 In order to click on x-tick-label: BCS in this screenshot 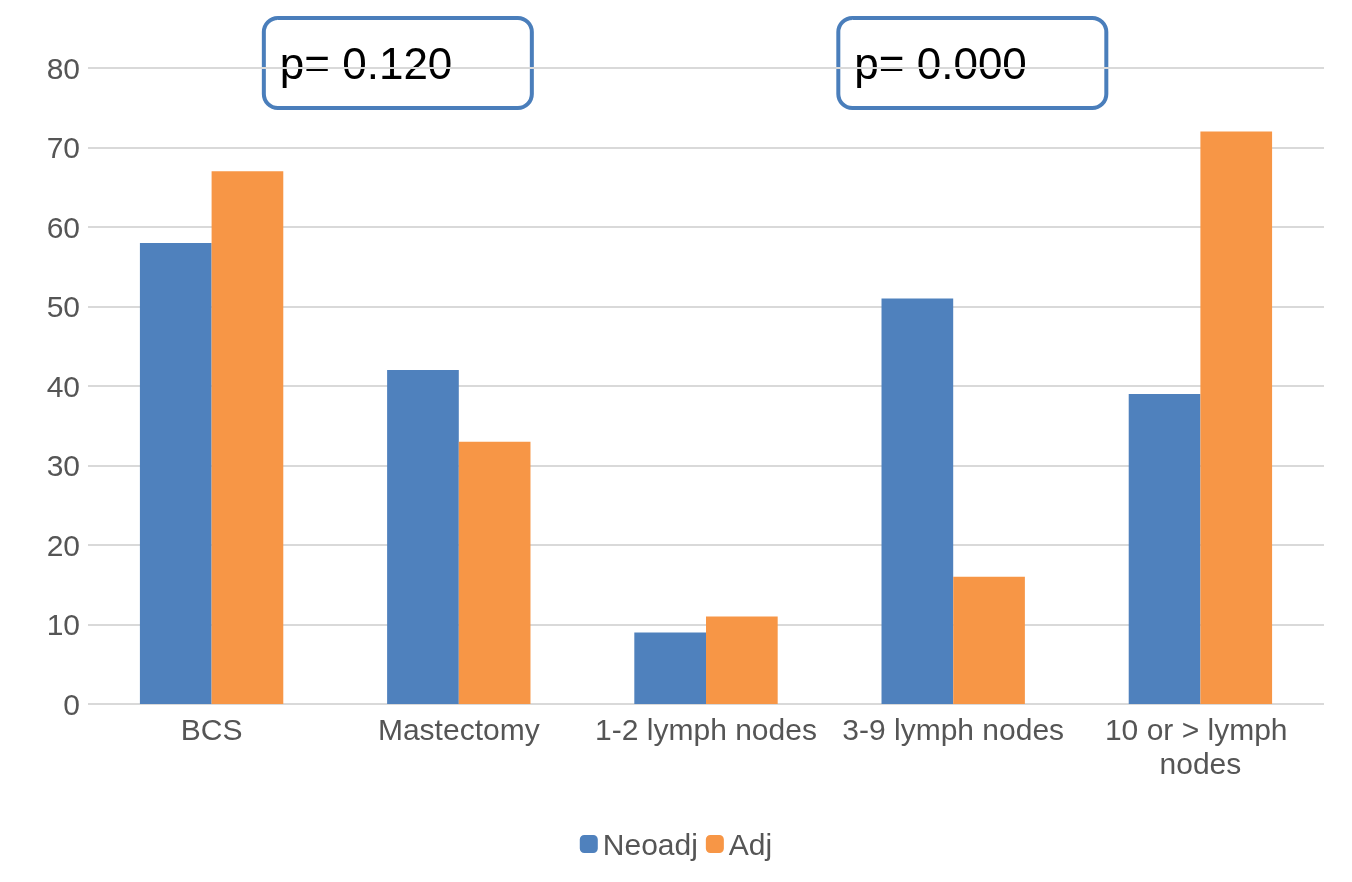, I will do `click(211, 729)`.